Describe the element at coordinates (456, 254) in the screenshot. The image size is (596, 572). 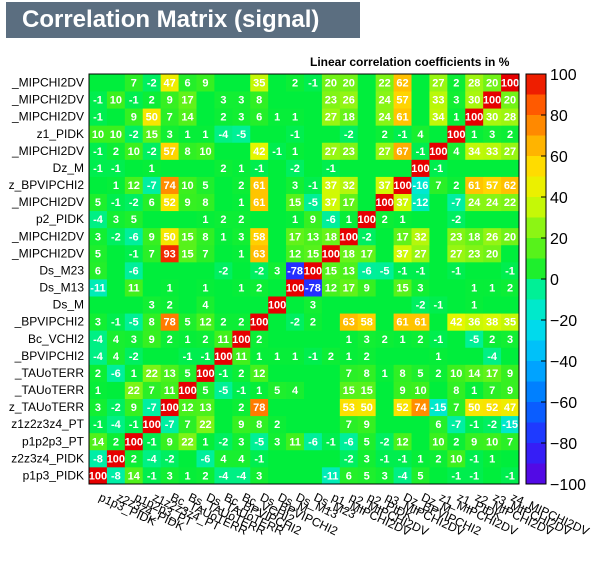
I see `cell-value-label: 27` at that location.